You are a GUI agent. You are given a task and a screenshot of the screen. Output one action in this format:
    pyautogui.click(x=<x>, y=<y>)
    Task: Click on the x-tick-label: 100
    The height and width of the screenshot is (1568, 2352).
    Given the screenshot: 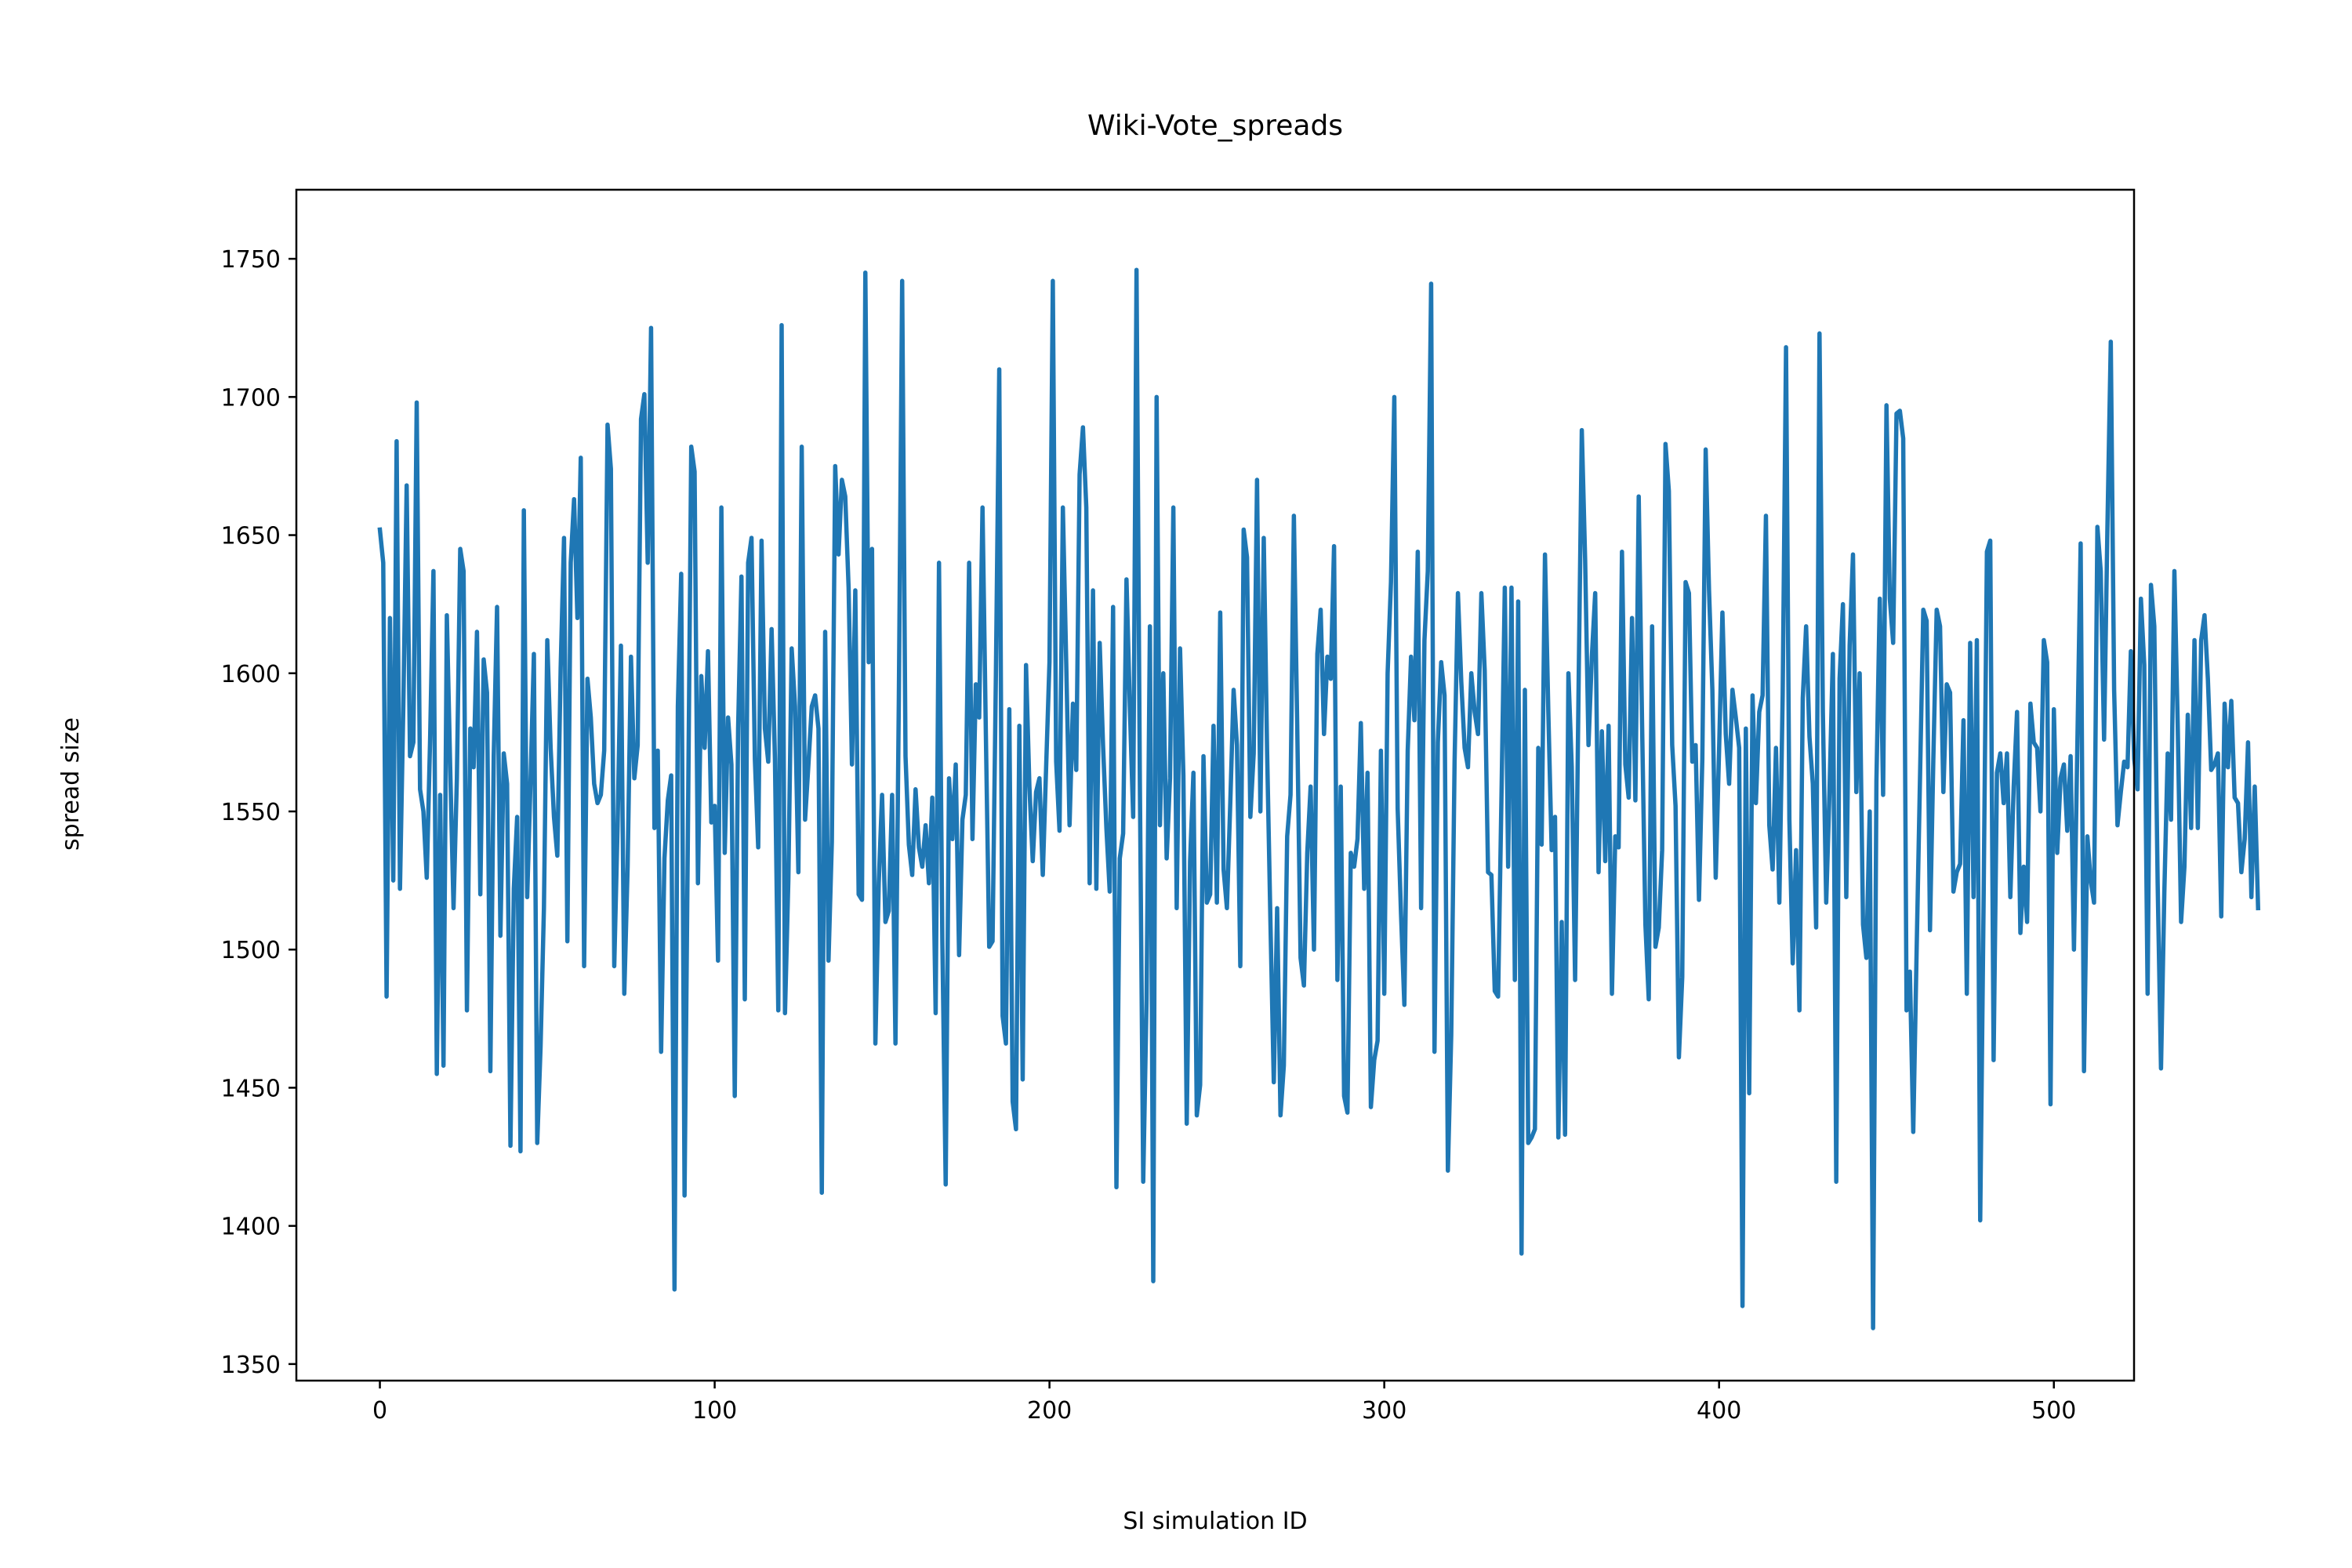 What is the action you would take?
    pyautogui.click(x=714, y=1411)
    